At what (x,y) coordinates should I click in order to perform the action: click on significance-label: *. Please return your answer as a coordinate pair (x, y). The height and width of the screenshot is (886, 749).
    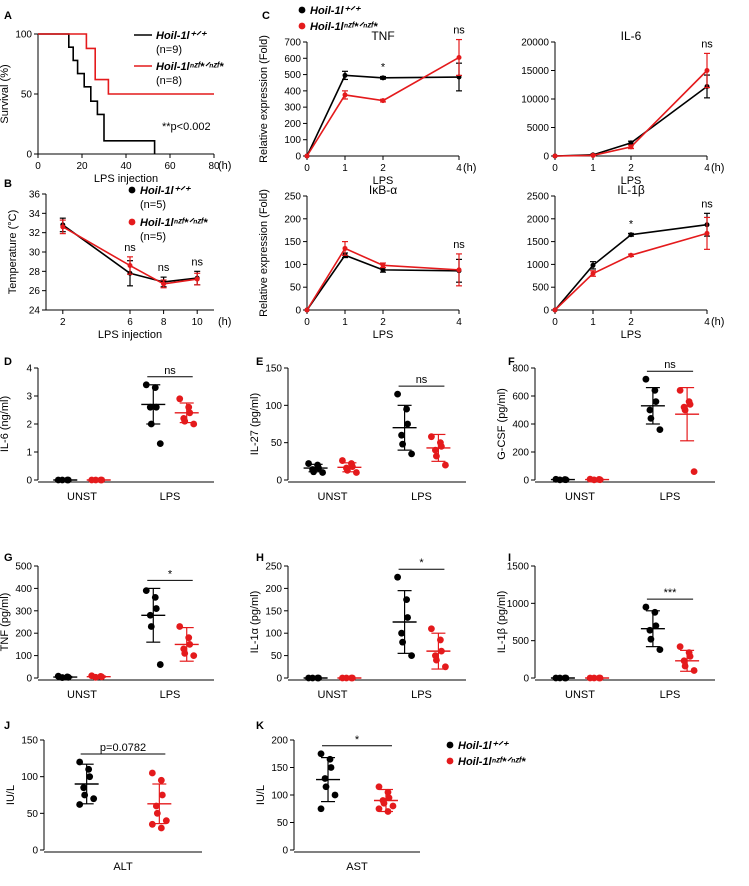
    Looking at the image, I should click on (170, 574).